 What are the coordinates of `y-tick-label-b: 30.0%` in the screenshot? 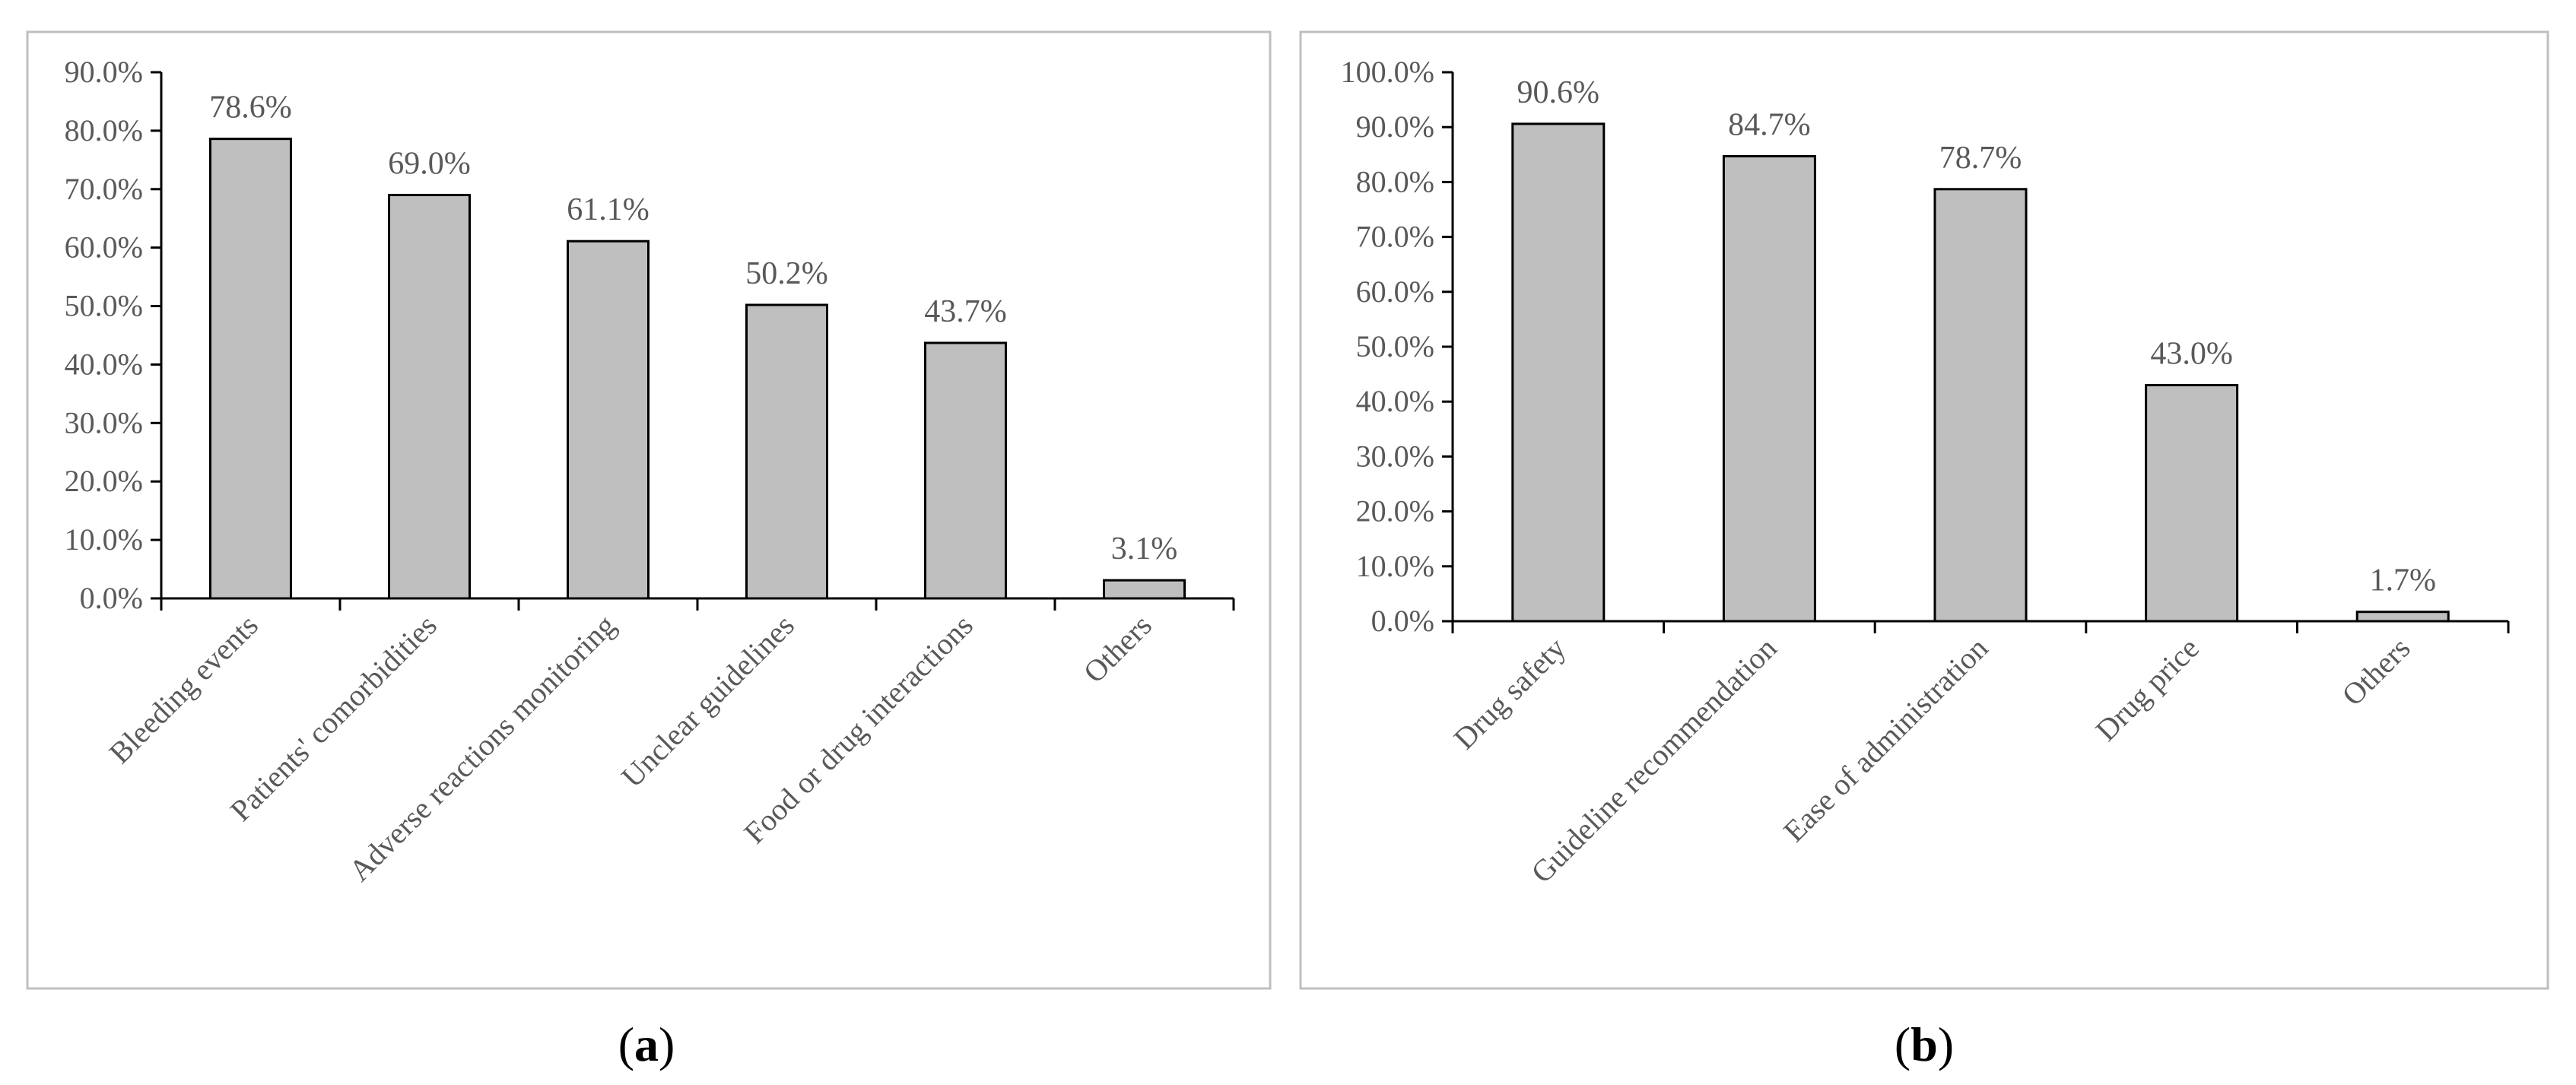 It's located at (1395, 456).